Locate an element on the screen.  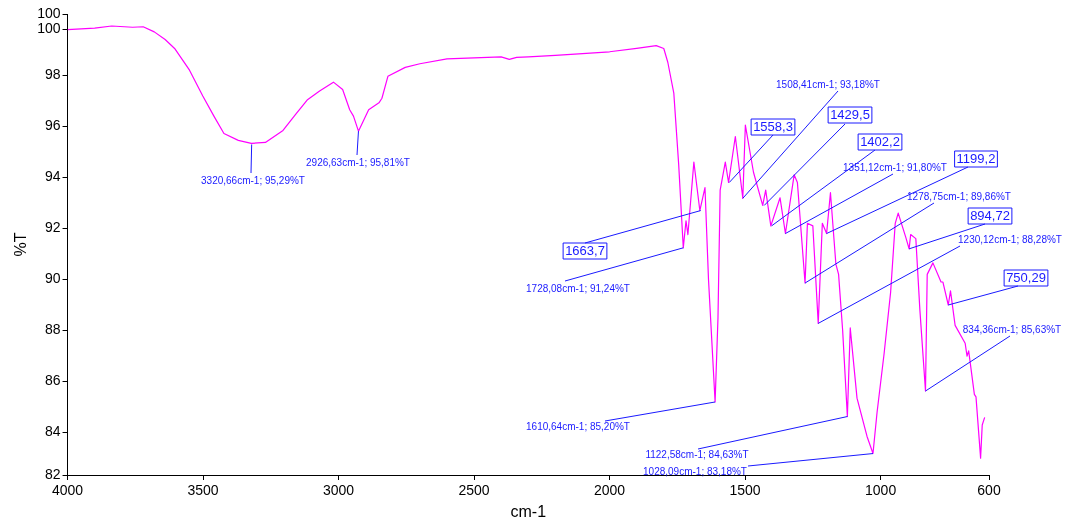
y-tick-label: 92 is located at coordinates (52, 227).